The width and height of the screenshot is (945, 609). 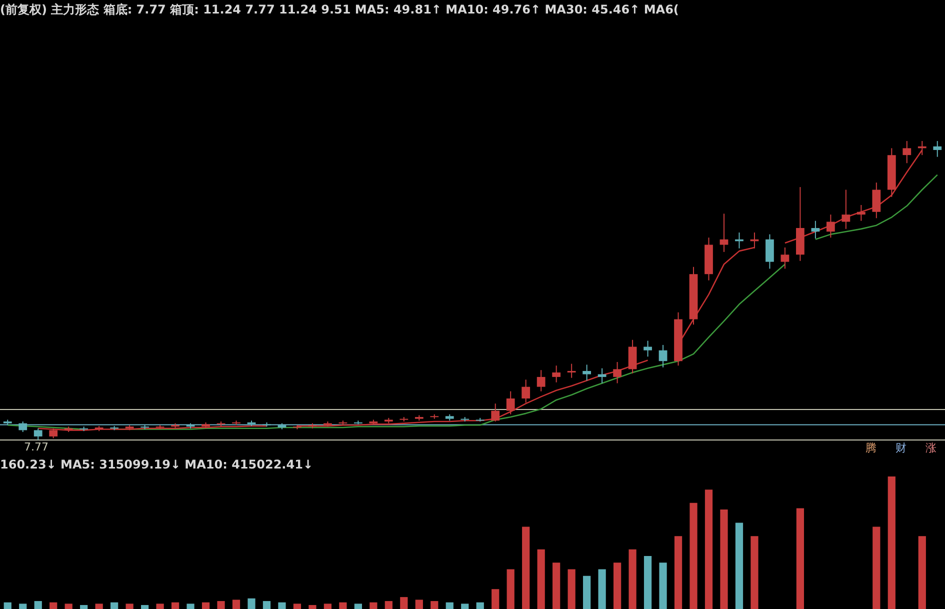 What do you see at coordinates (901, 447) in the screenshot?
I see `text: 财` at bounding box center [901, 447].